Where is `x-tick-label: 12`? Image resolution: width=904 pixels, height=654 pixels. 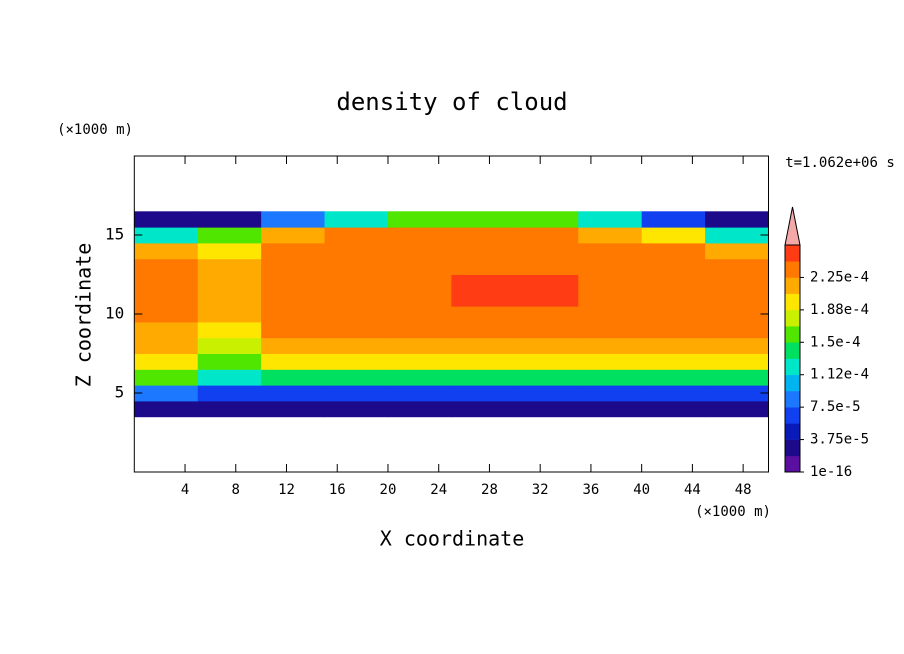 x-tick-label: 12 is located at coordinates (286, 490).